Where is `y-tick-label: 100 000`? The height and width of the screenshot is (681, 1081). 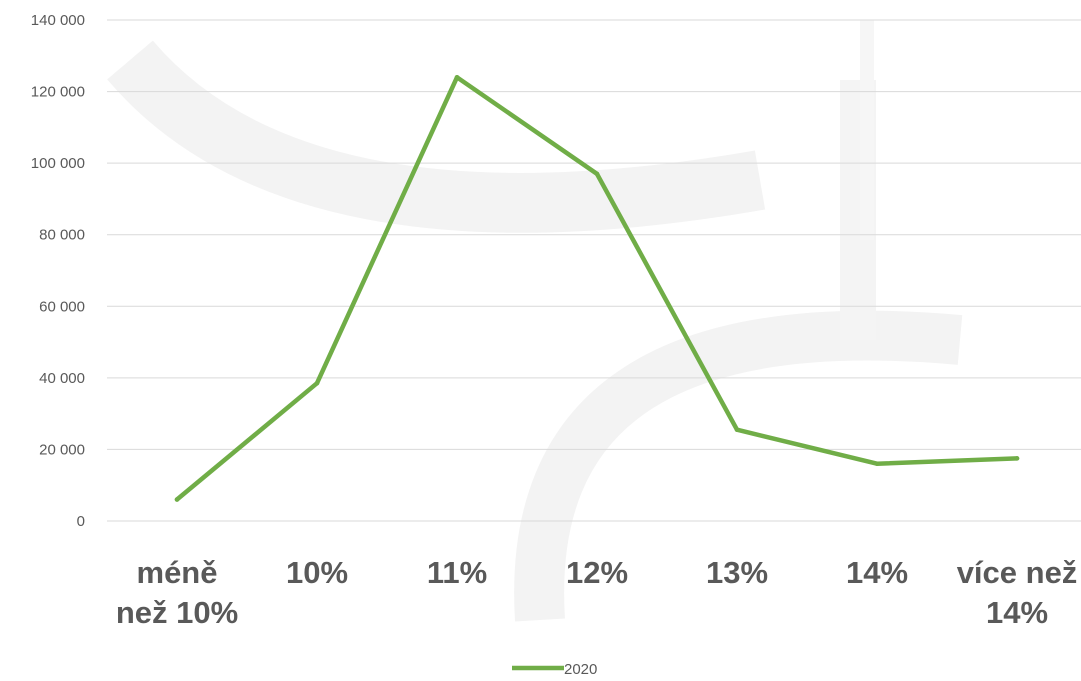 y-tick-label: 100 000 is located at coordinates (58, 163).